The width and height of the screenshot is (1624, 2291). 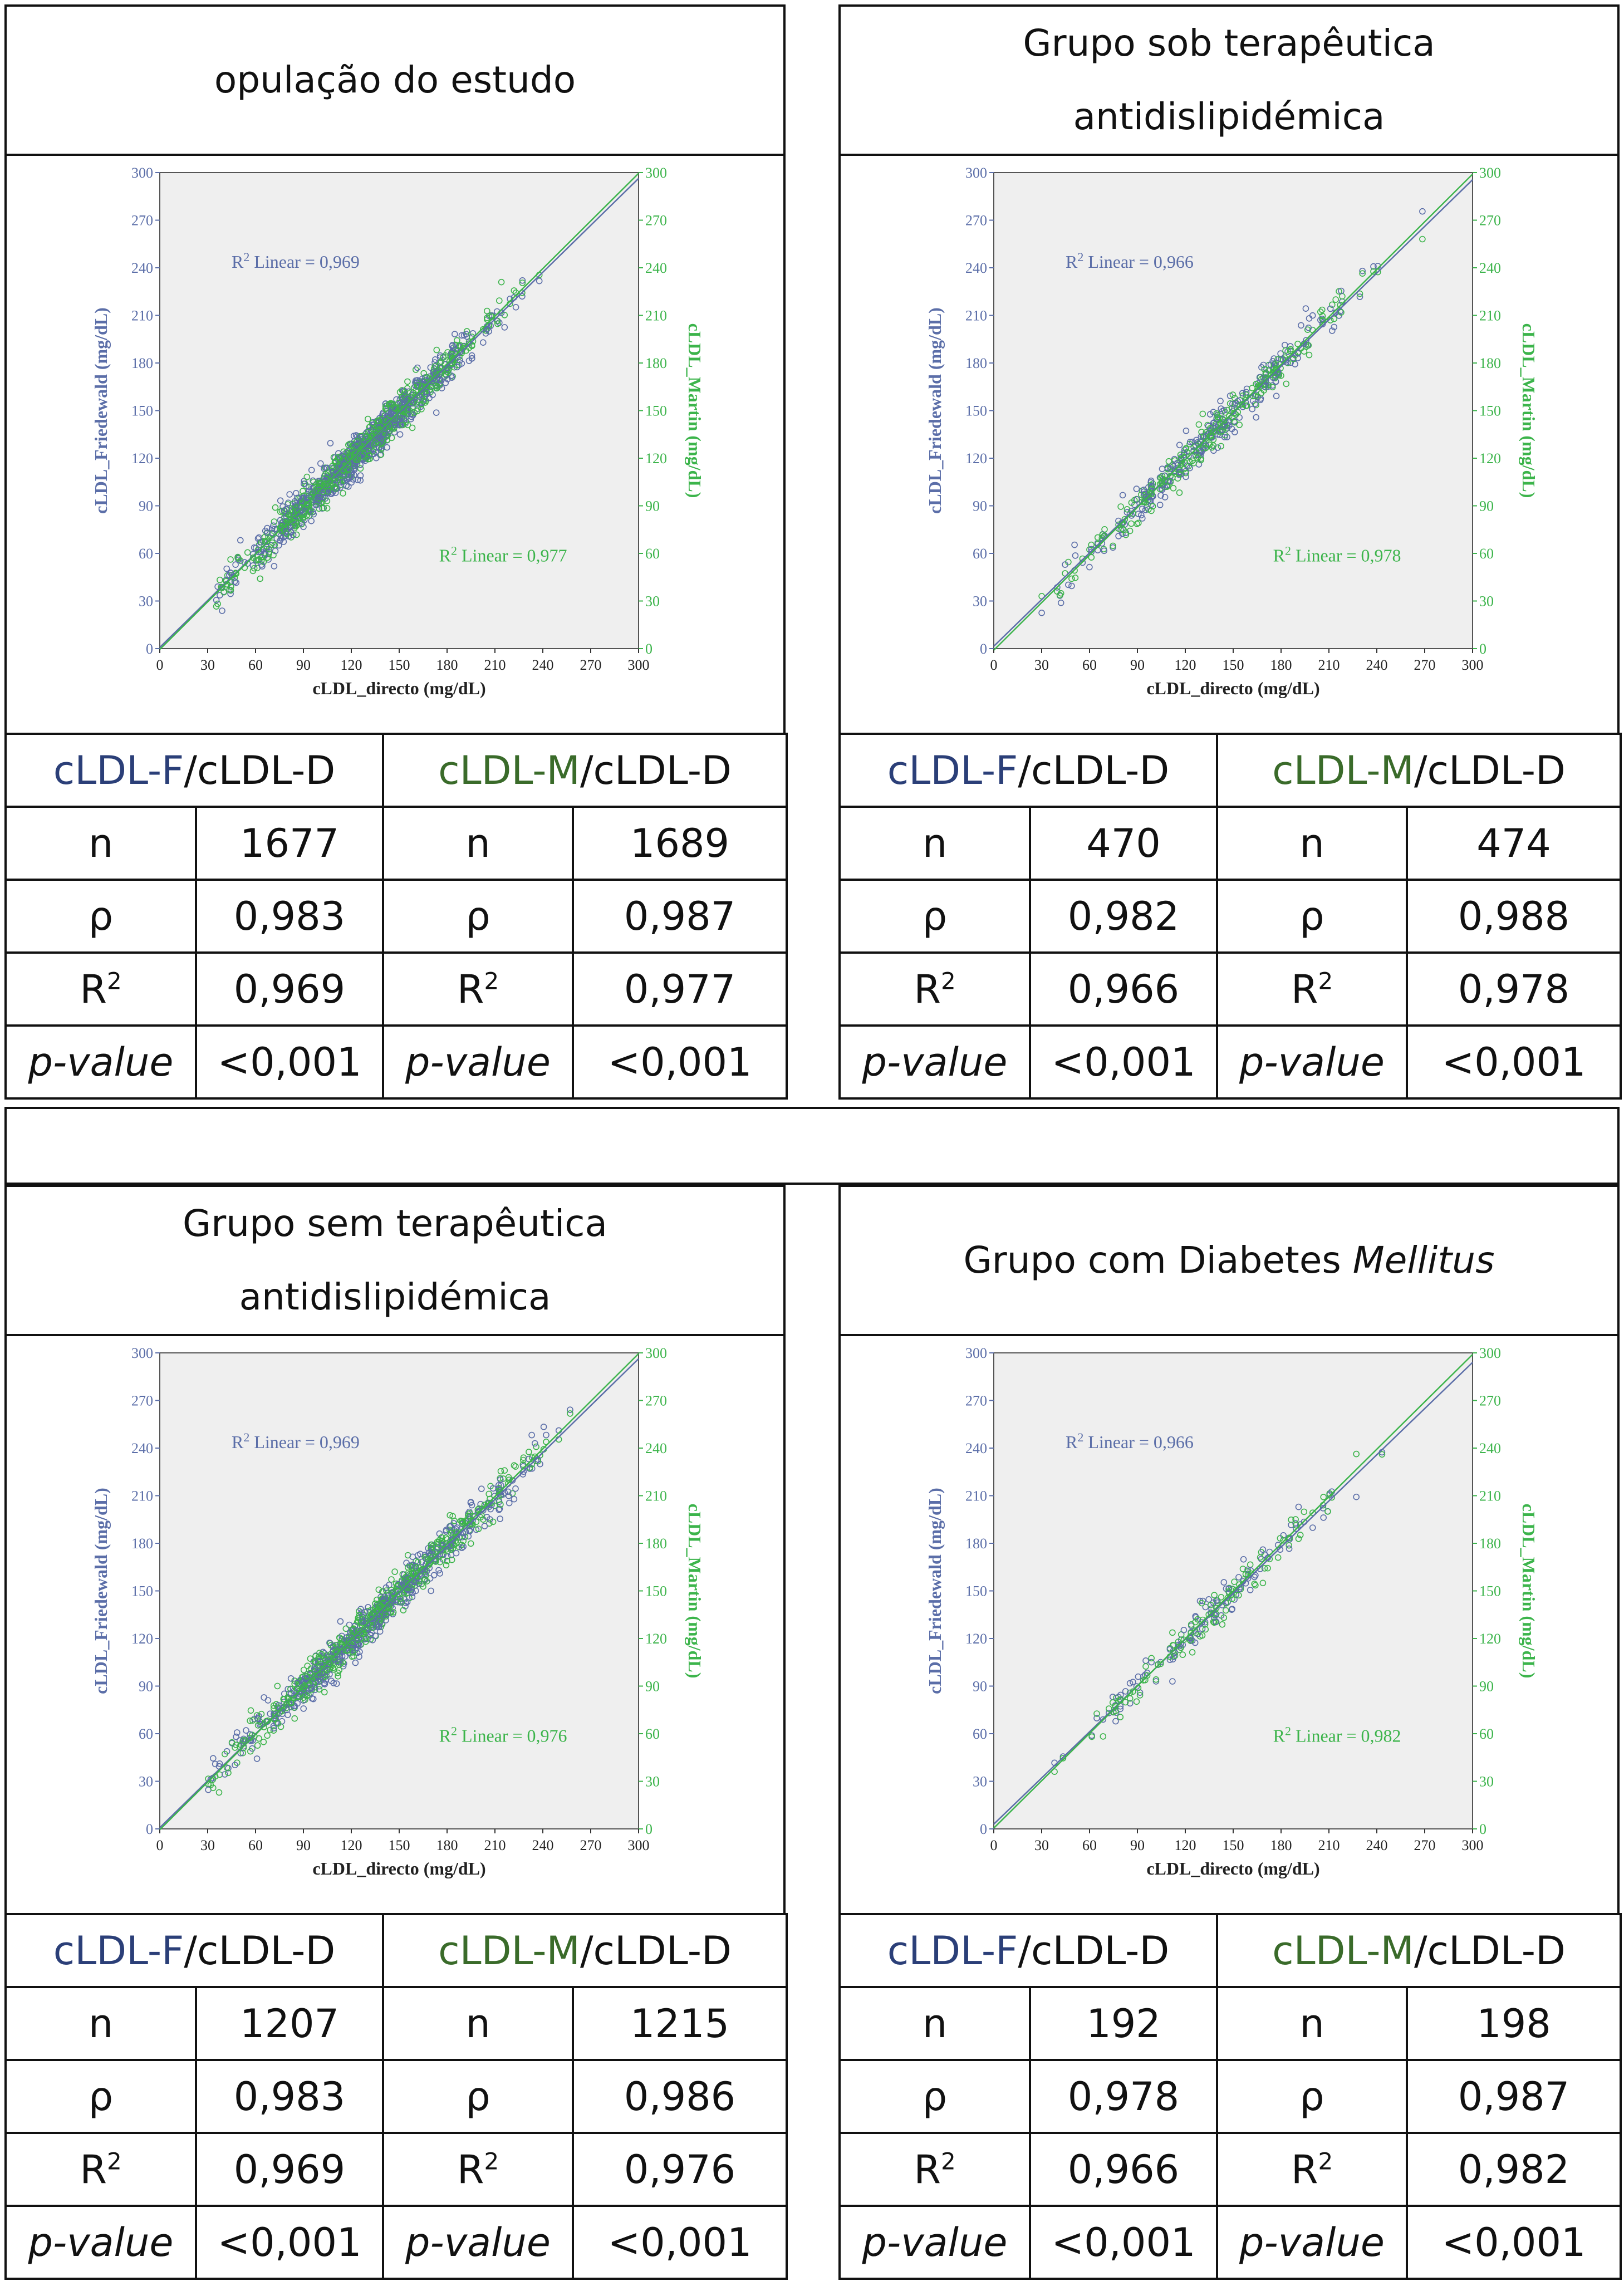 I want to click on y-left-tick-label: 210, so click(x=142, y=1496).